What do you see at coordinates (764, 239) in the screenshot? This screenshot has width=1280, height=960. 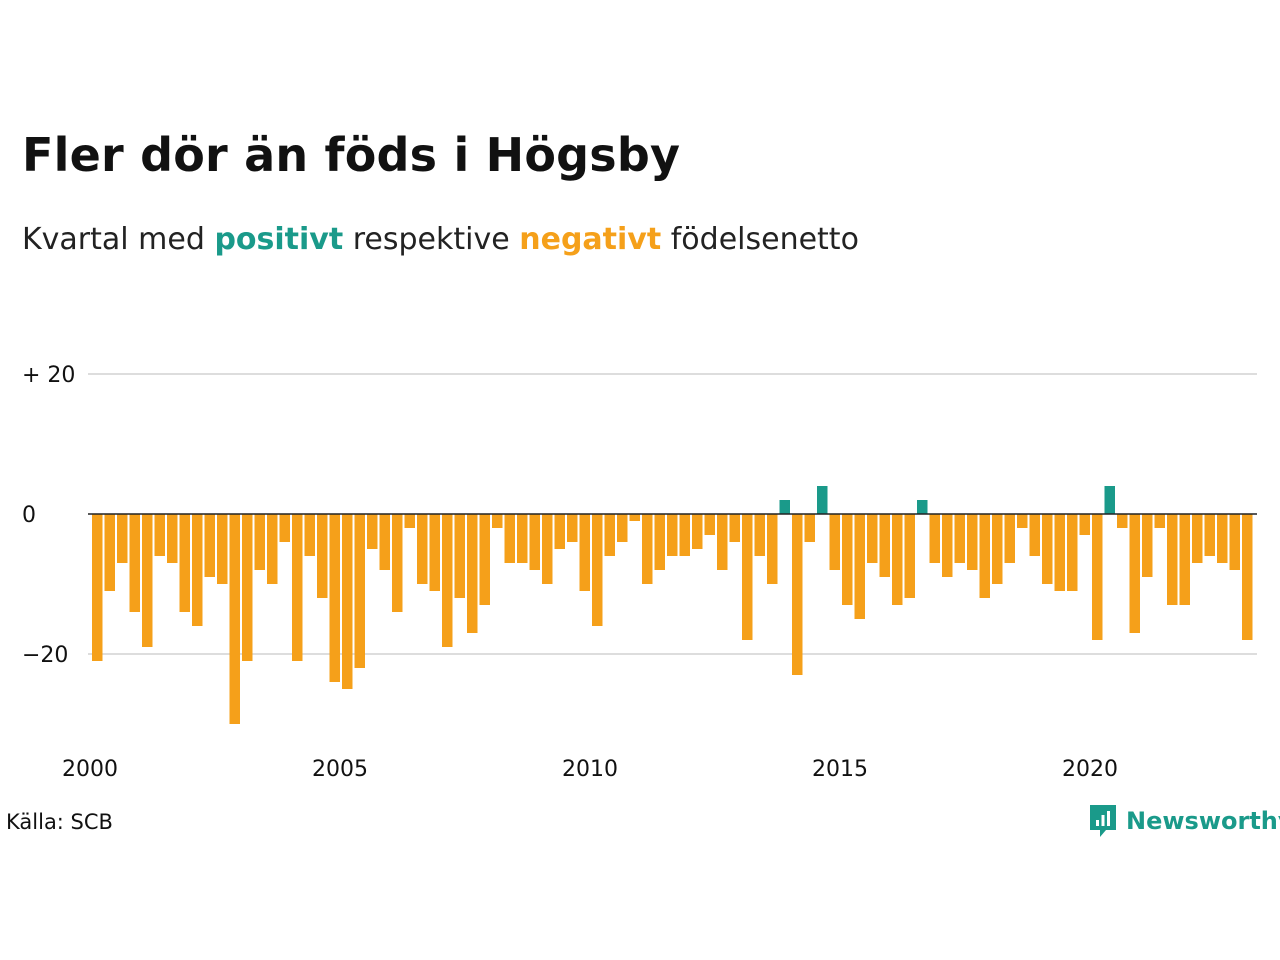 I see `subtitle-suffix: födelsenetto` at bounding box center [764, 239].